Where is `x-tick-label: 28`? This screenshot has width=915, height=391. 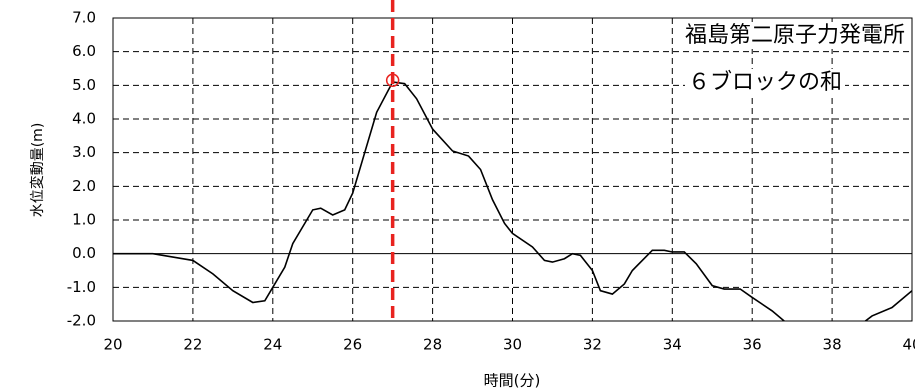
x-tick-label: 28 is located at coordinates (432, 345).